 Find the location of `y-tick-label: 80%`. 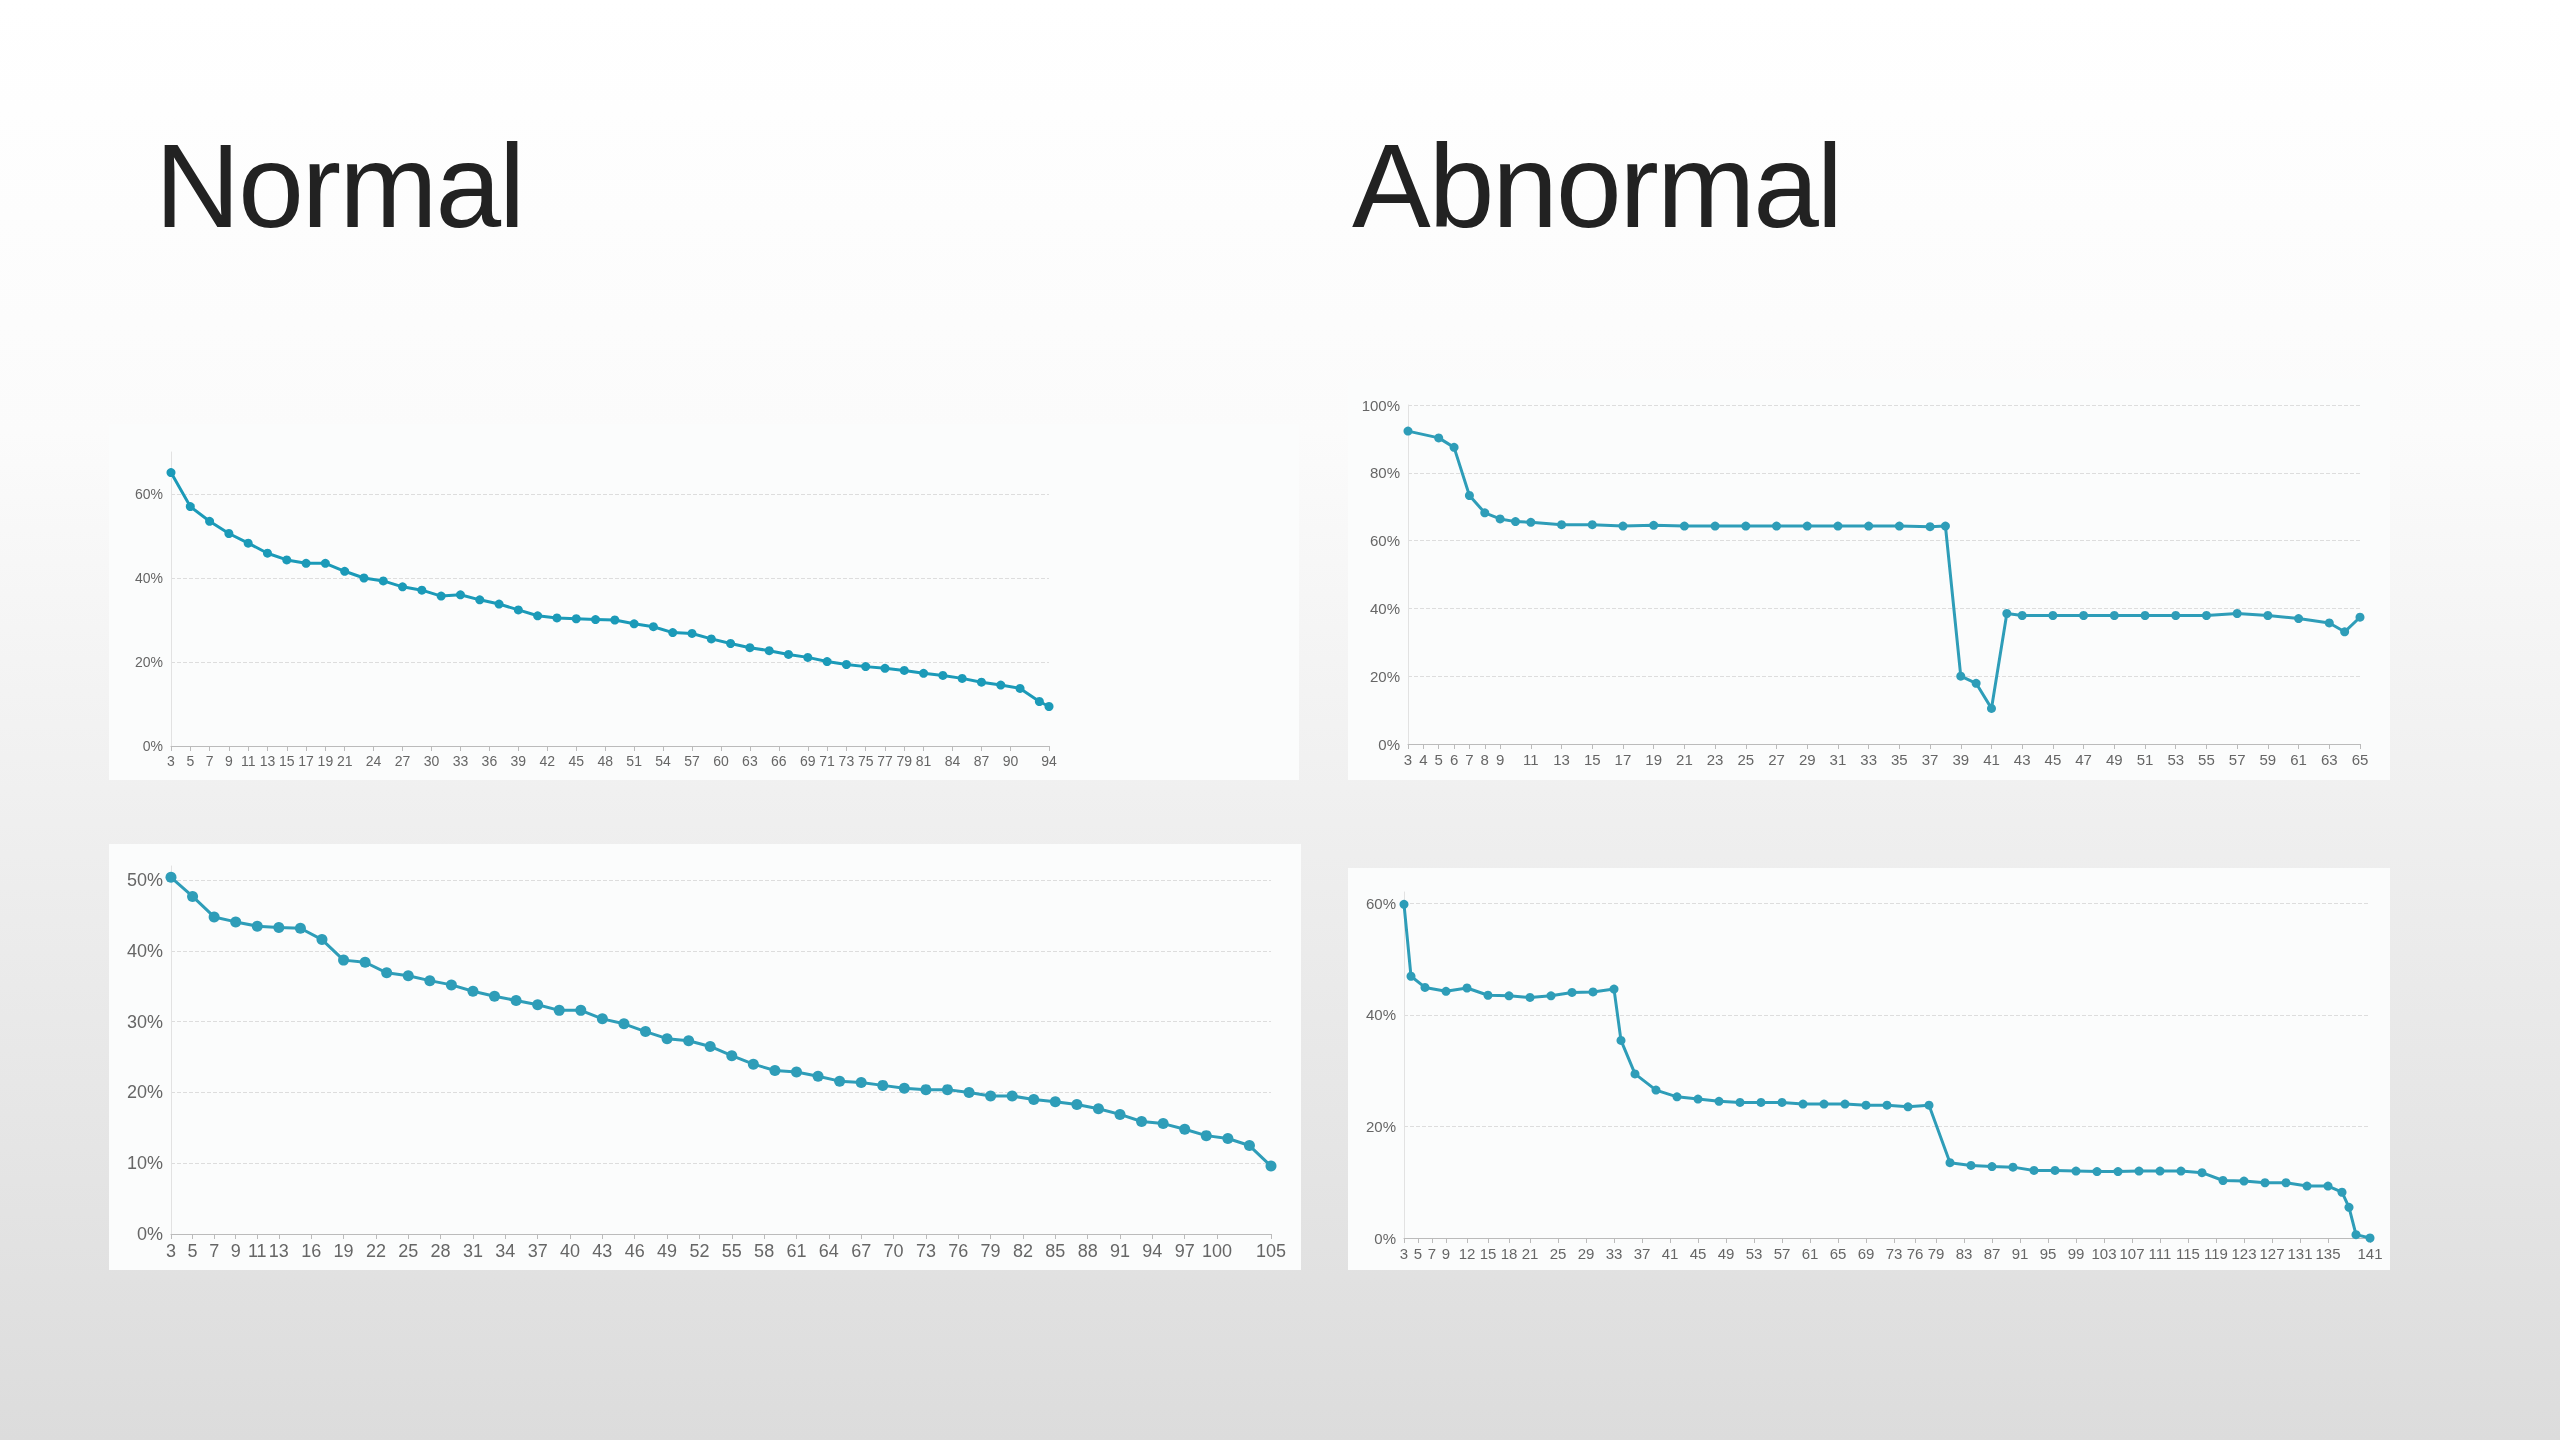

y-tick-label: 80% is located at coordinates (1384, 473).